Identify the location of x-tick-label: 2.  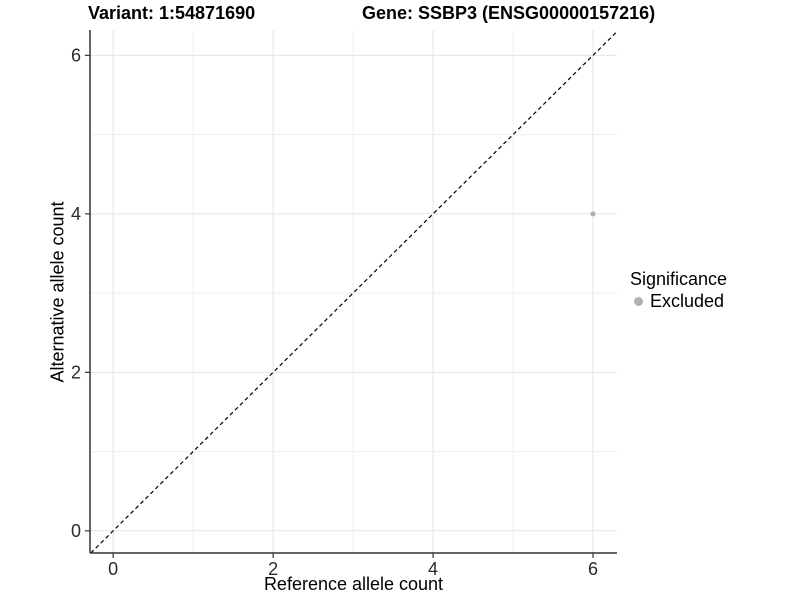
(273, 569).